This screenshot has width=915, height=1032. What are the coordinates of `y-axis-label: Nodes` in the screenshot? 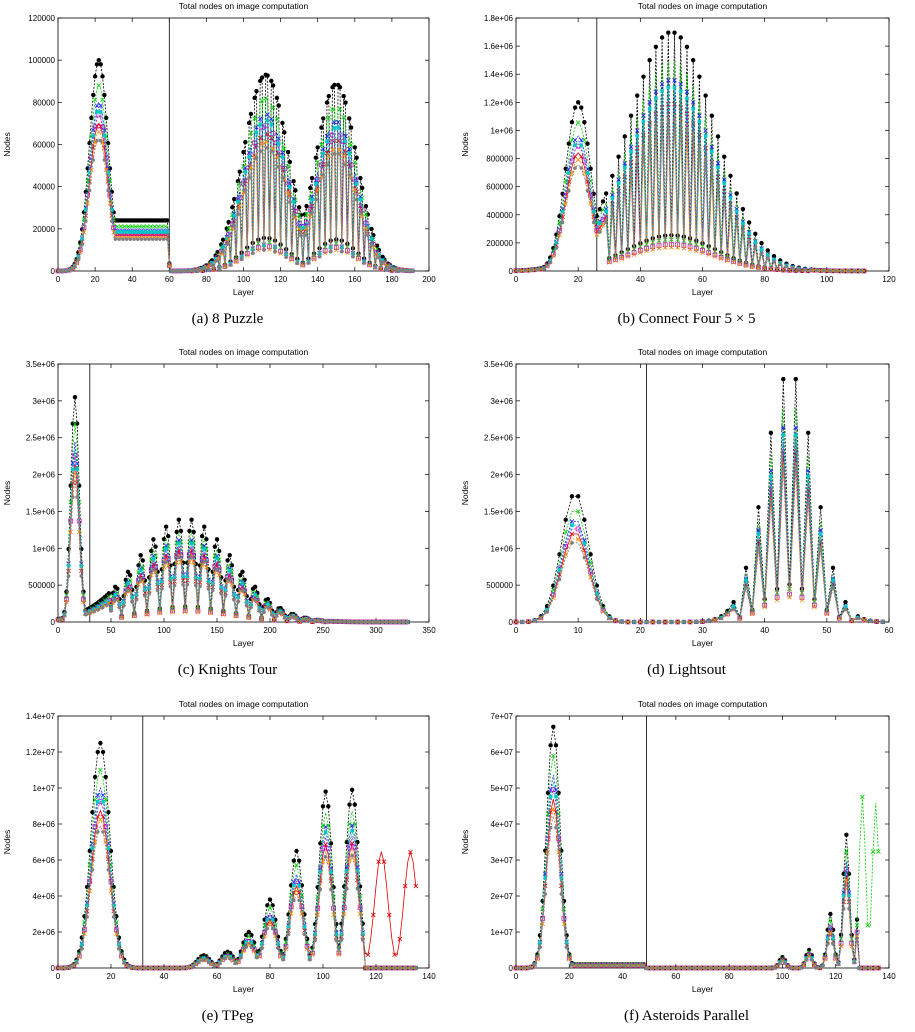 It's located at (7, 842).